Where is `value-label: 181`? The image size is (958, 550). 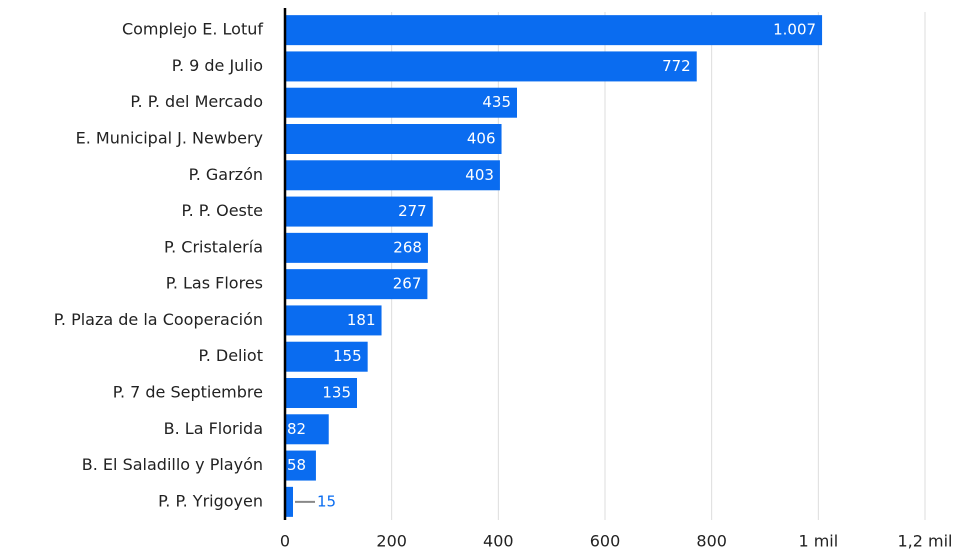
value-label: 181 is located at coordinates (361, 320).